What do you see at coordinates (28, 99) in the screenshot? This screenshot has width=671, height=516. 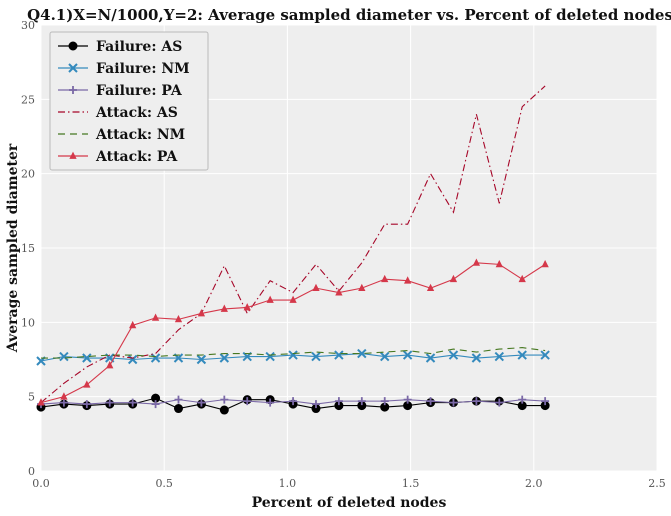 I see `y-tick-label: 25` at bounding box center [28, 99].